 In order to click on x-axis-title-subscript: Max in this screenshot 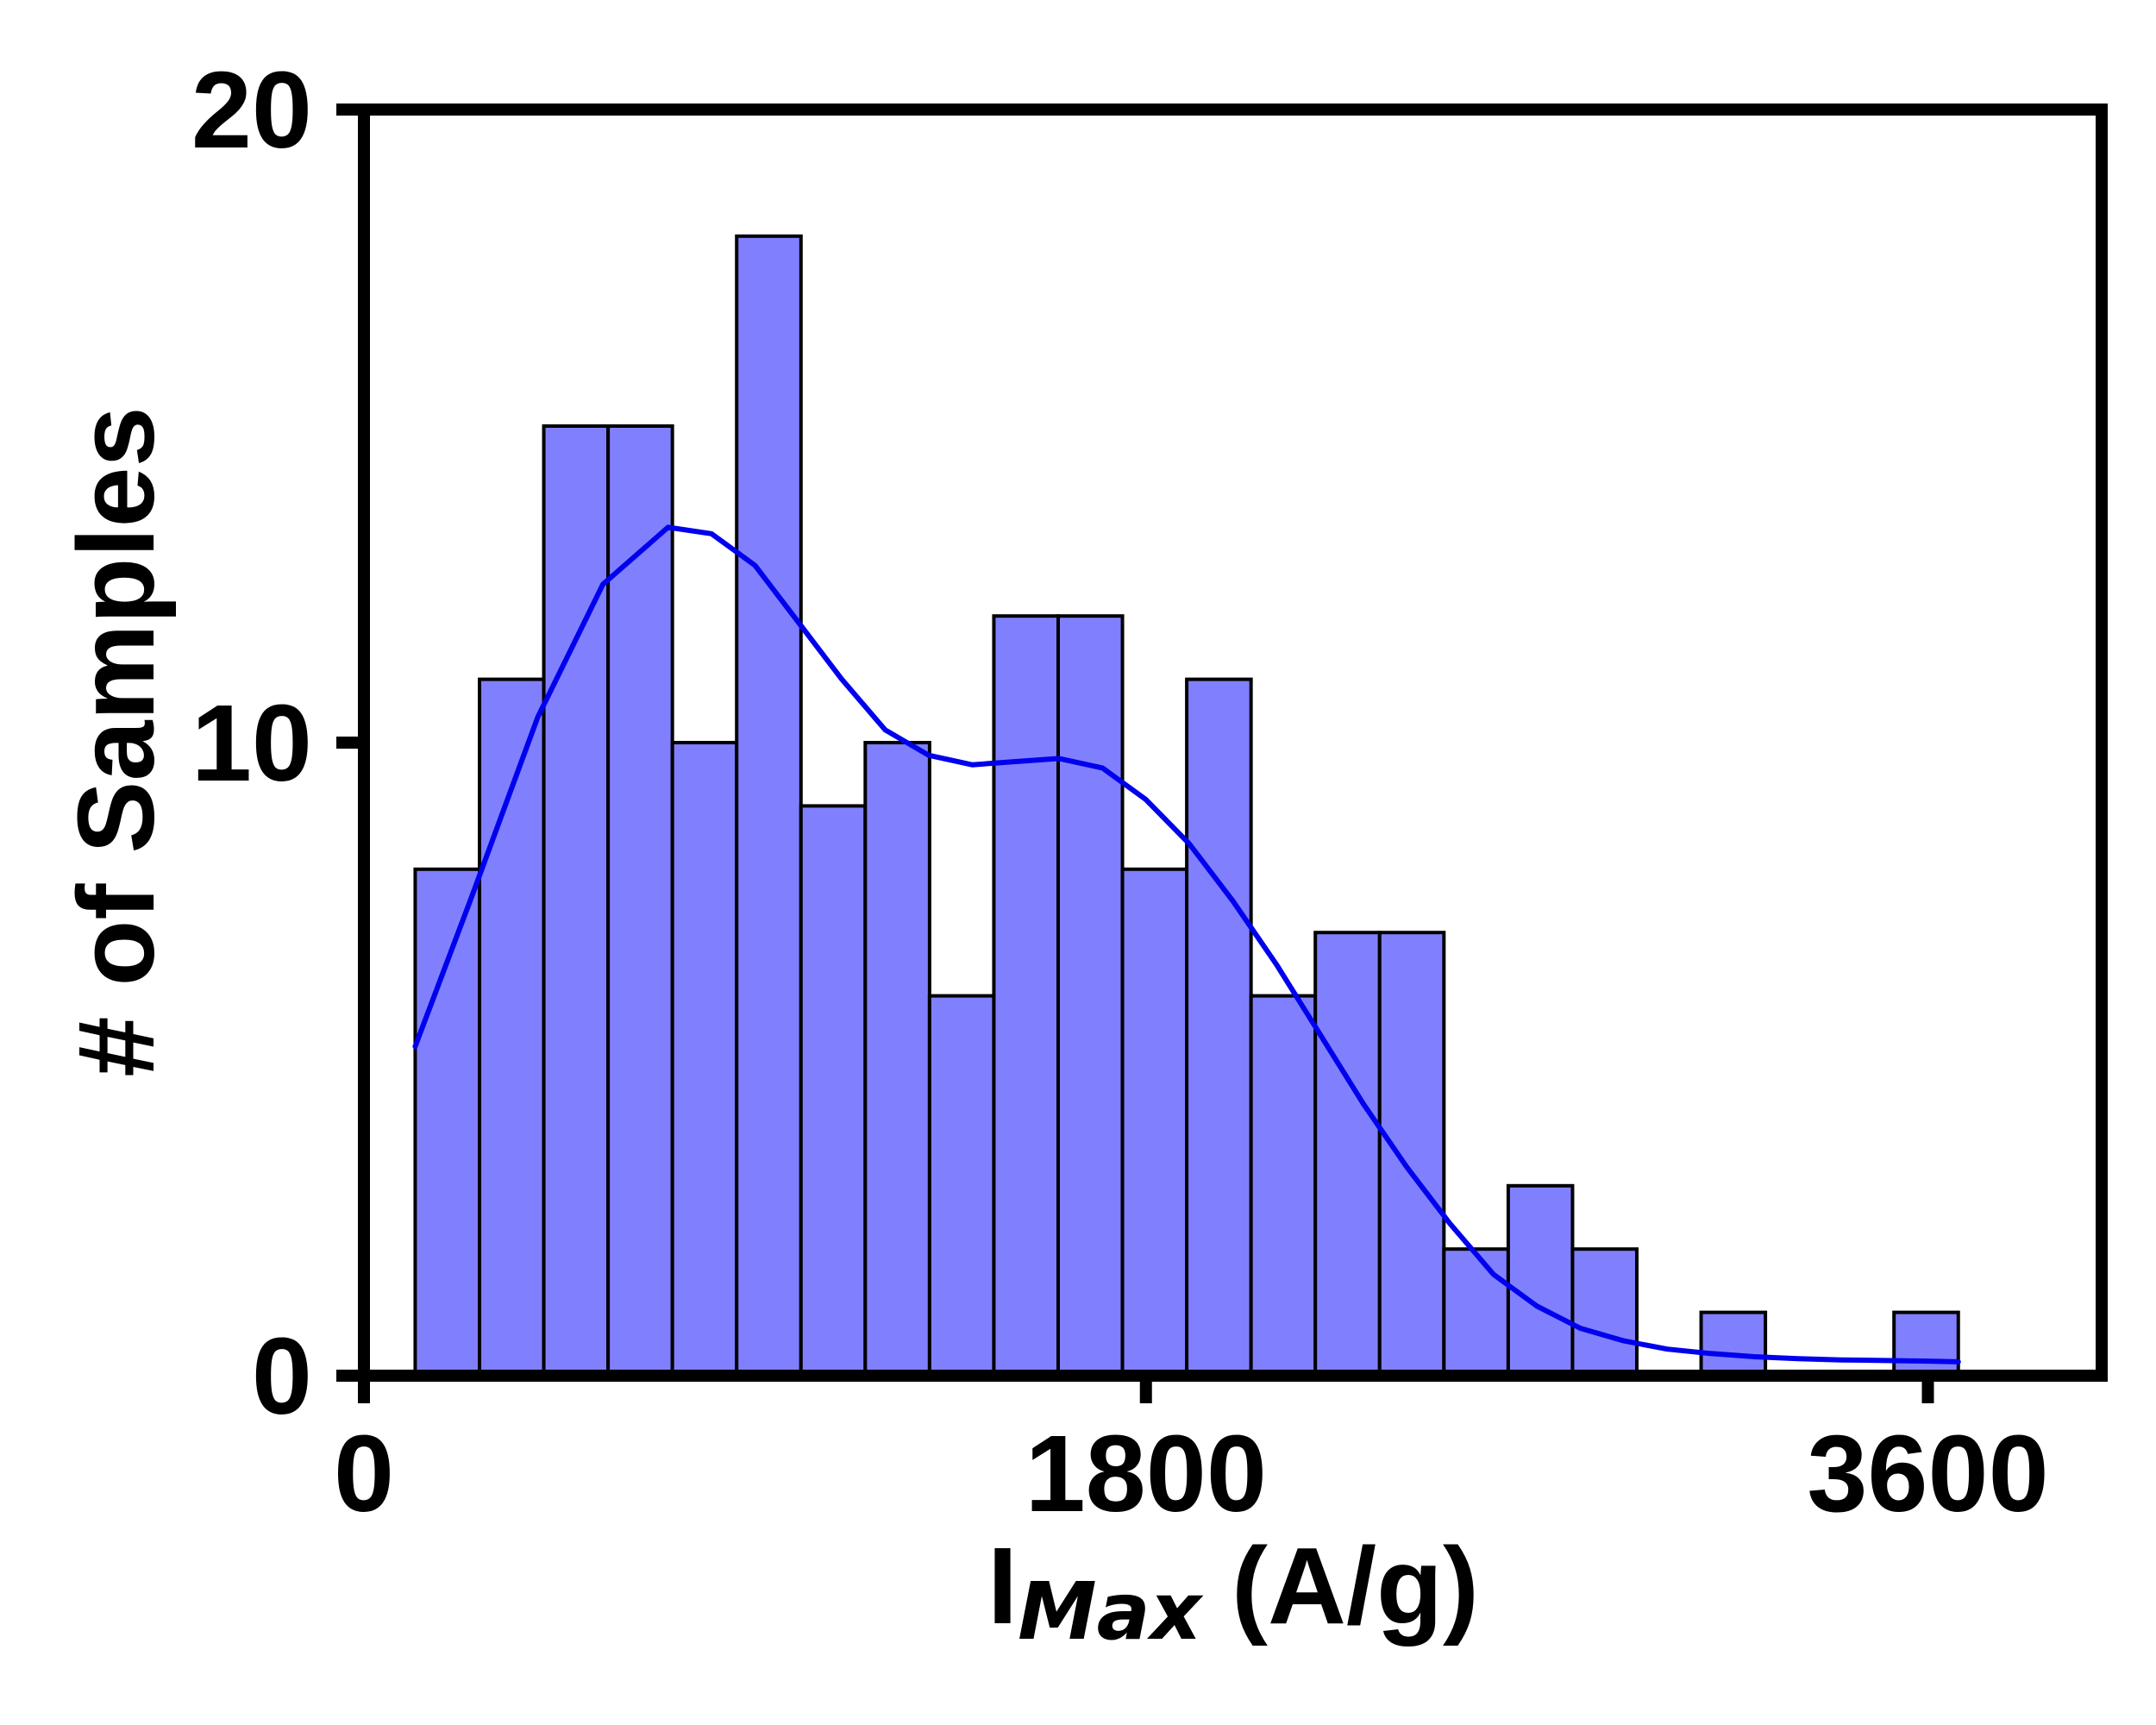, I will do `click(1111, 1611)`.